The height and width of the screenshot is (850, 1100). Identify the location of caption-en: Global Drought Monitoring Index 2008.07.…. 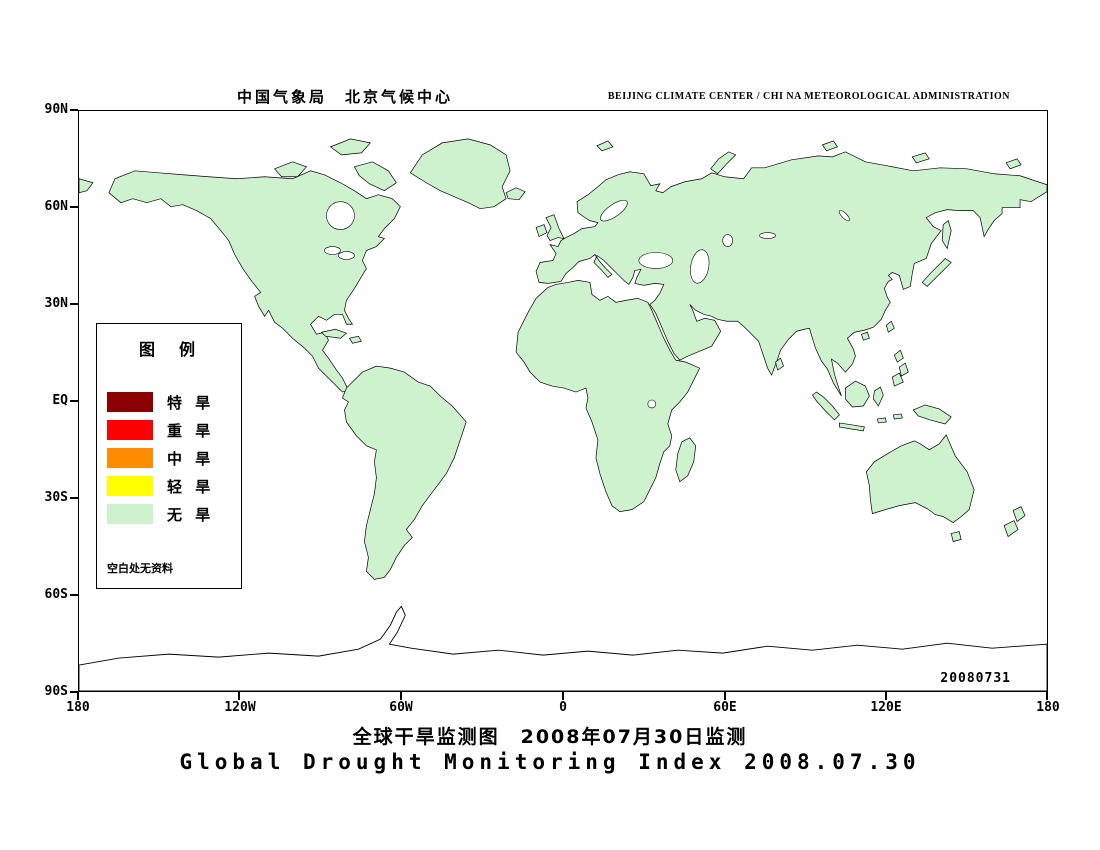
(550, 762).